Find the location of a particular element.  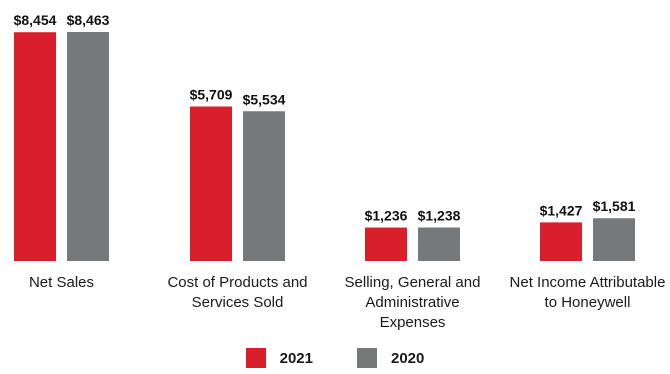

legend-swatch-2020 is located at coordinates (367, 358).